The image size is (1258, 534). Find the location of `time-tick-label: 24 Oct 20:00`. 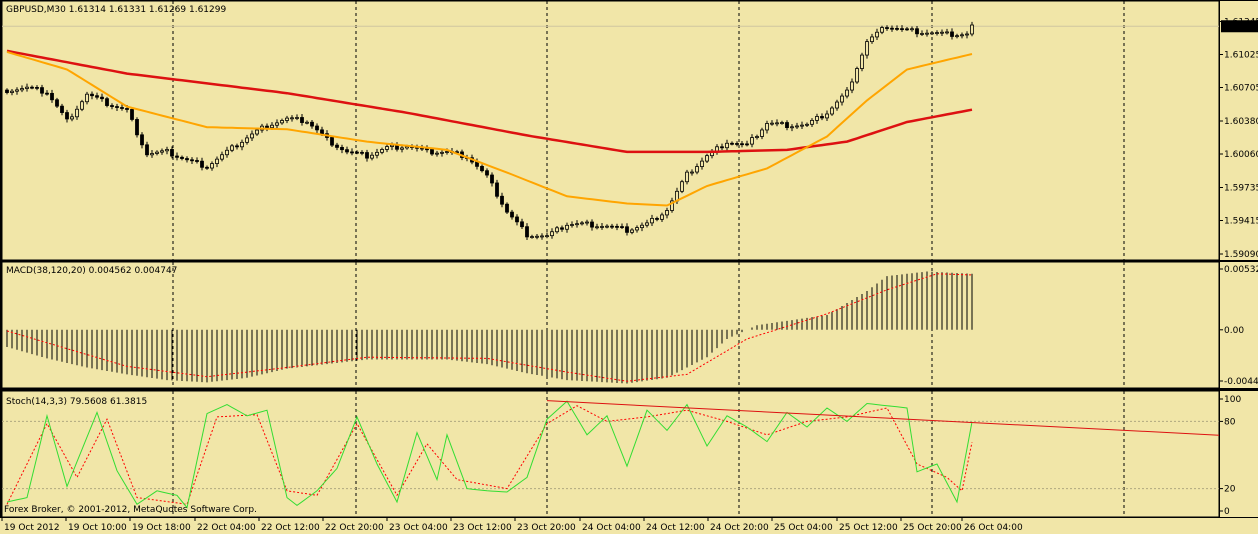

time-tick-label: 24 Oct 20:00 is located at coordinates (739, 528).